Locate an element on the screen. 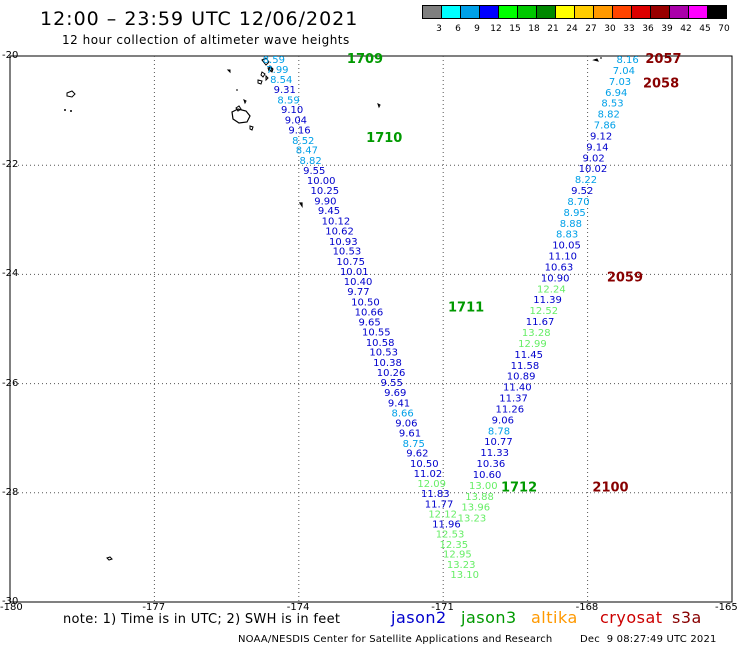 The image size is (740, 650). pass-number-label: 1712 is located at coordinates (519, 488).